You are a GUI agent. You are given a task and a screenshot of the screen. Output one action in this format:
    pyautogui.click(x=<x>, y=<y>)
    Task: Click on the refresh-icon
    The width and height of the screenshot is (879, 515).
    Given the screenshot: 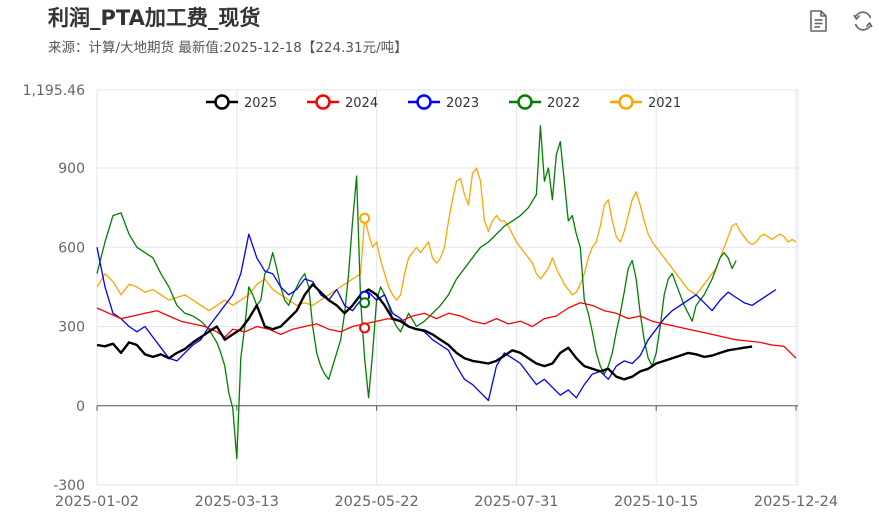 What is the action you would take?
    pyautogui.click(x=862, y=21)
    